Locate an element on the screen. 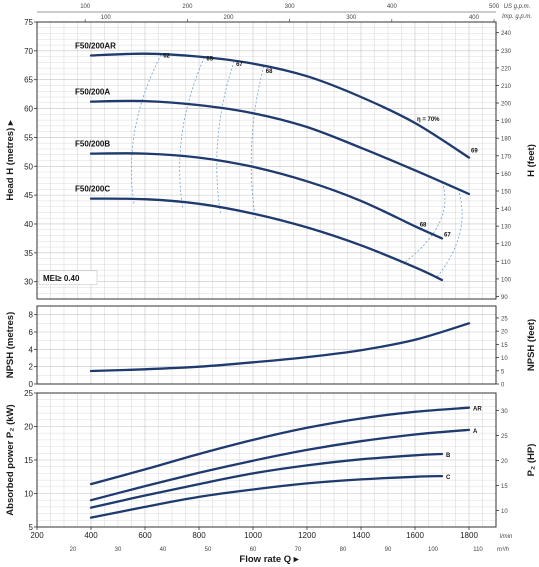 The height and width of the screenshot is (567, 539). efficiency-label: 69 is located at coordinates (474, 152).